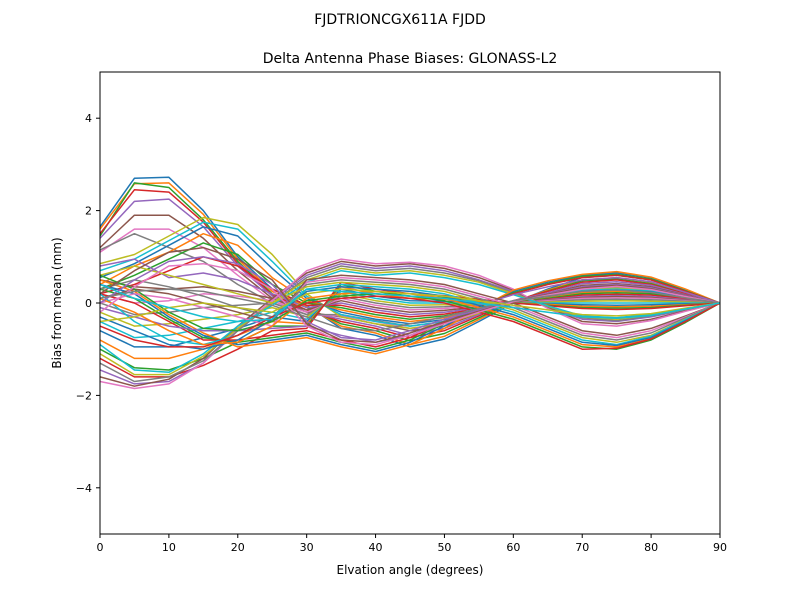 The image size is (800, 600). Describe the element at coordinates (376, 547) in the screenshot. I see `x-tick-label: 40` at that location.